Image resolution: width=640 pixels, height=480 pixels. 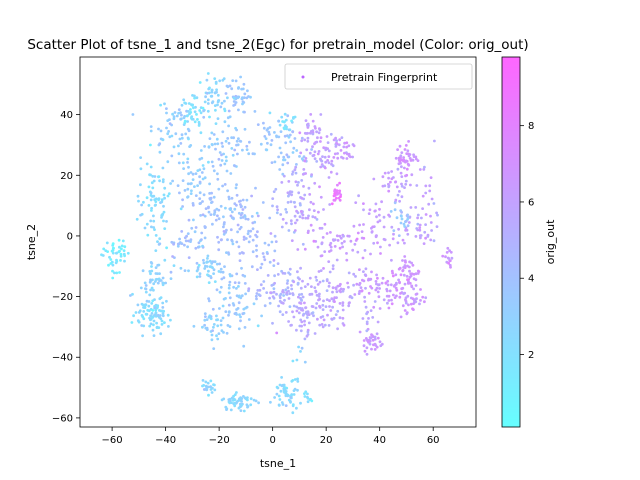 What do you see at coordinates (70, 236) in the screenshot?
I see `y-tick-label: 0` at bounding box center [70, 236].